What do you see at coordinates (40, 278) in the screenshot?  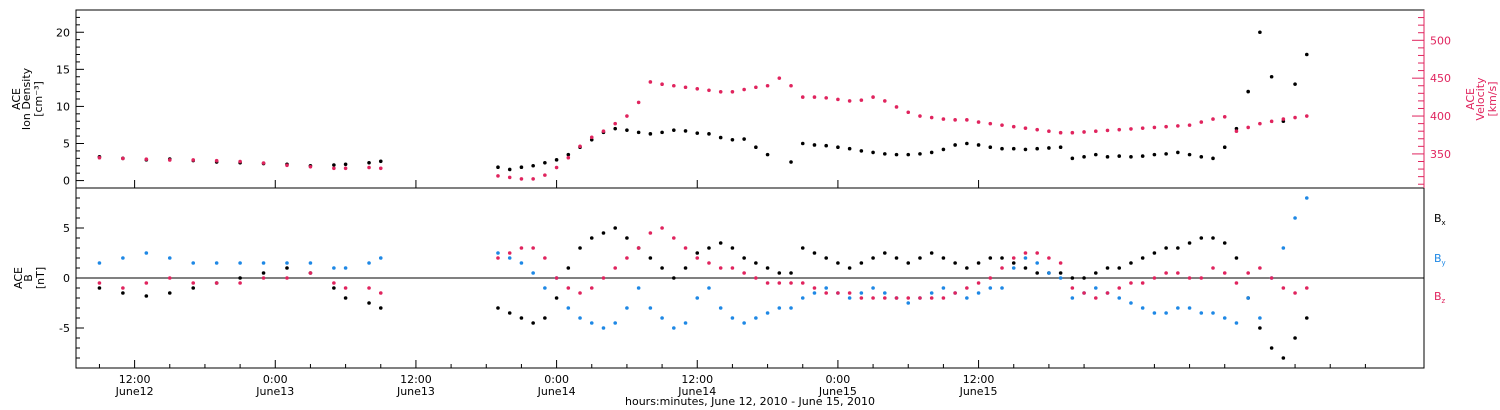 I see `bottom-left-title-line3: [nT]` at bounding box center [40, 278].